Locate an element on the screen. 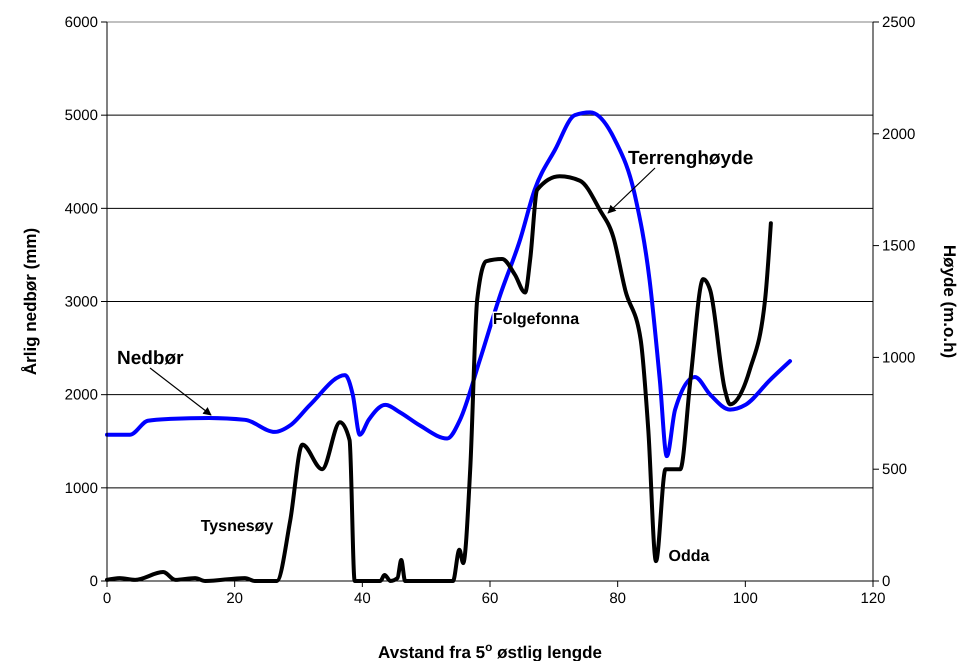  y-tick-label: 3000 is located at coordinates (81, 302).